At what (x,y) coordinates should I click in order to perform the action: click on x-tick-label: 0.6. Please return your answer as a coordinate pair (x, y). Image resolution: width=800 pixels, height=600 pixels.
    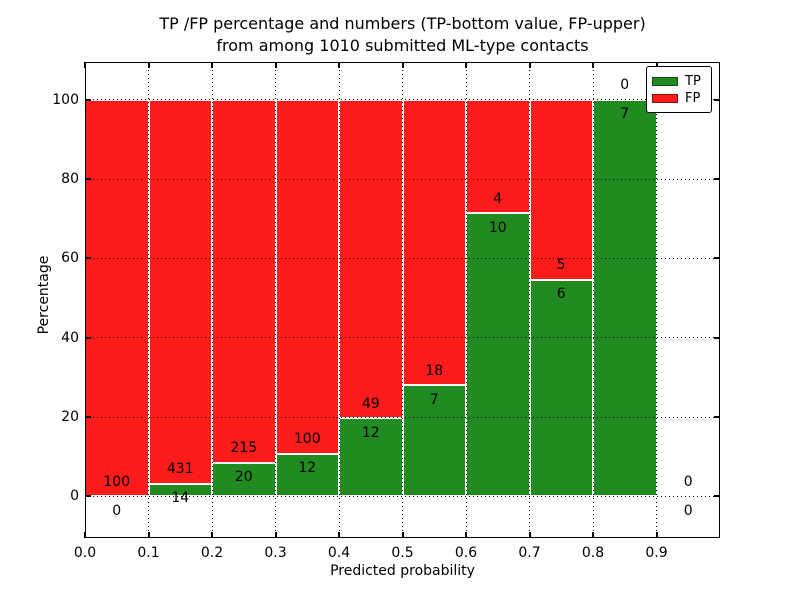
    Looking at the image, I should click on (466, 553).